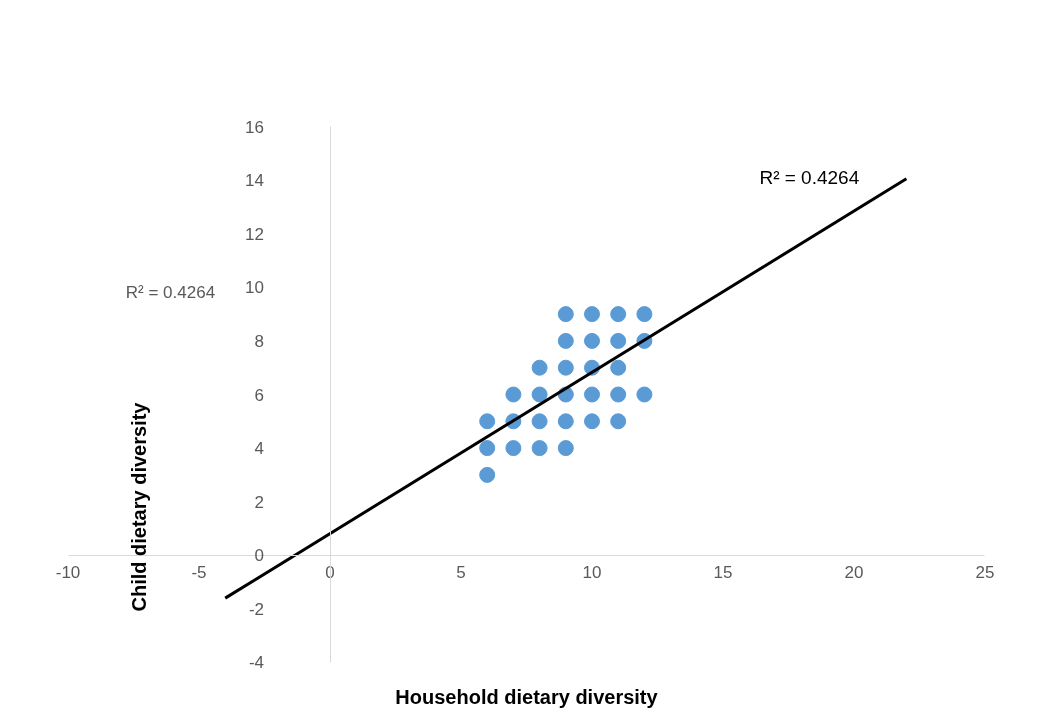  What do you see at coordinates (723, 573) in the screenshot?
I see `x-tick-label: 15` at bounding box center [723, 573].